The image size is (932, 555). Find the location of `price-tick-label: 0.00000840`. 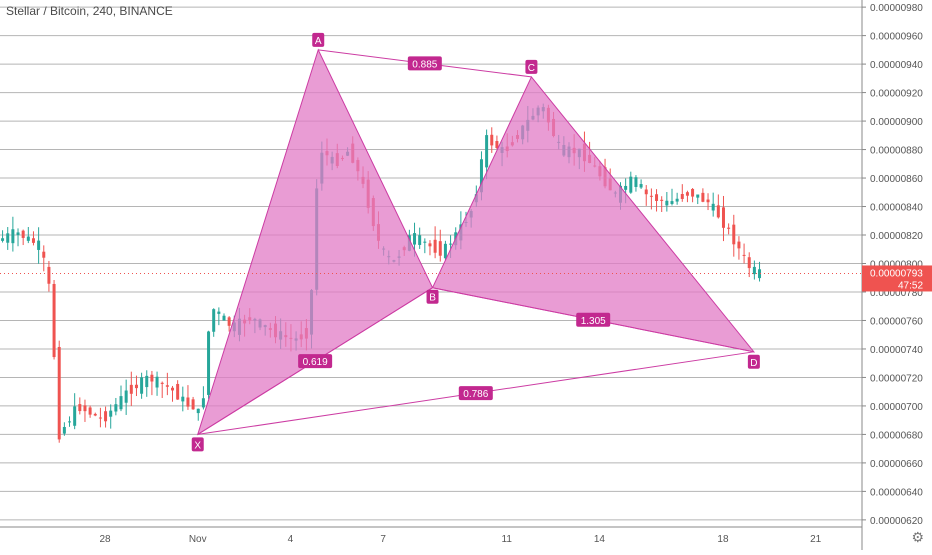

price-tick-label: 0.00000840 is located at coordinates (896, 208).